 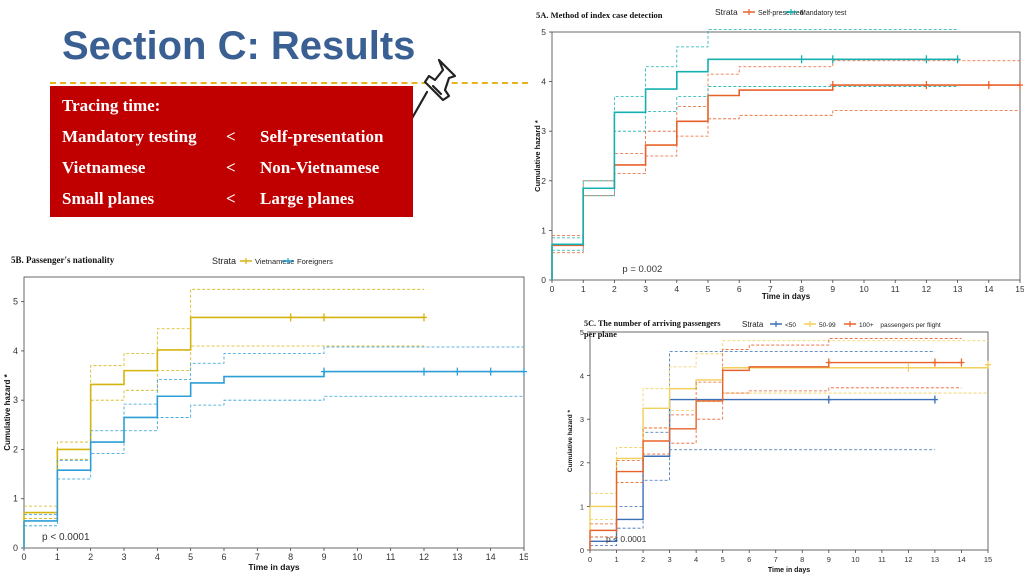 What do you see at coordinates (827, 325) in the screenshot?
I see `chart-5c-legend-label-2: 50-99` at bounding box center [827, 325].